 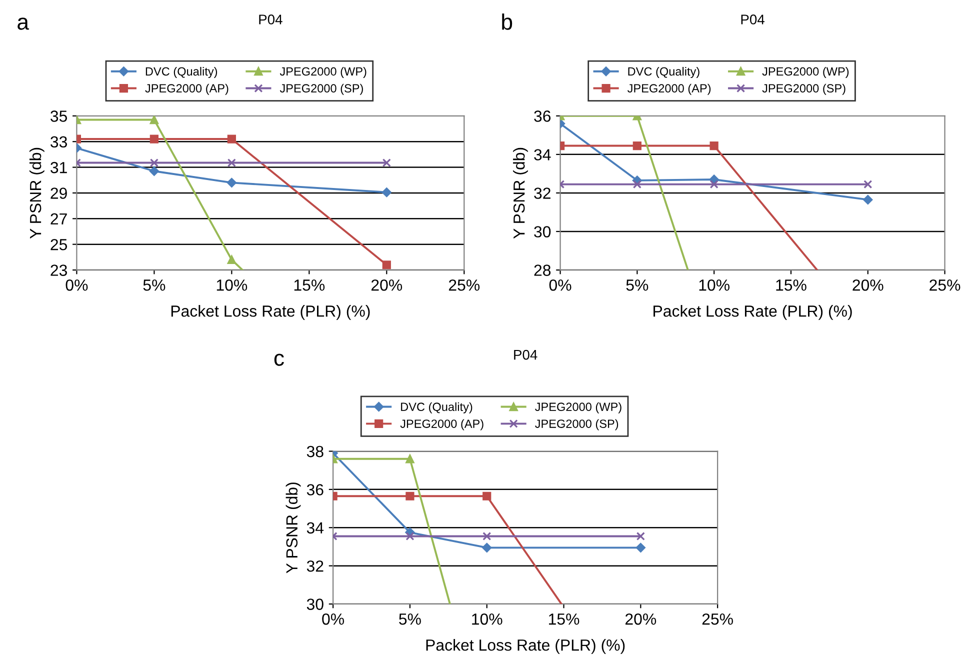 What do you see at coordinates (58, 168) in the screenshot?
I see `y-tick-label: 31` at bounding box center [58, 168].